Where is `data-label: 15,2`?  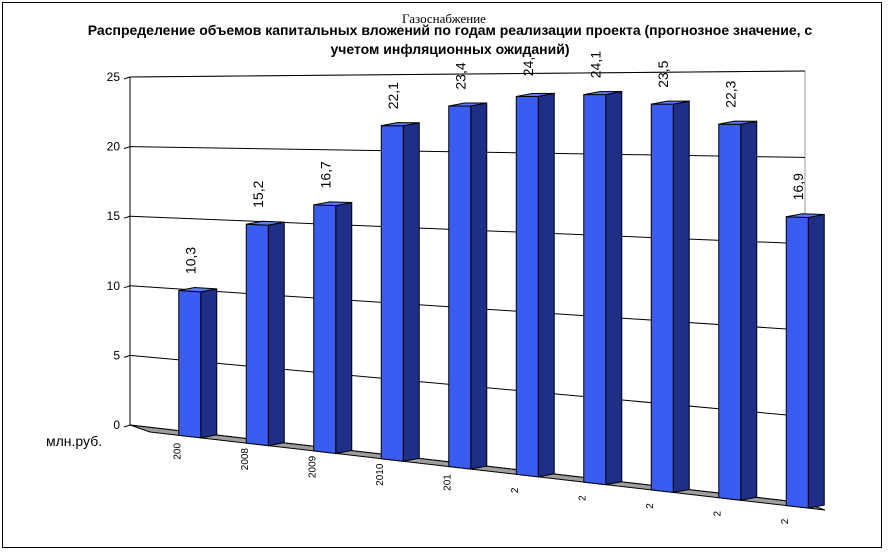 data-label: 15,2 is located at coordinates (258, 193).